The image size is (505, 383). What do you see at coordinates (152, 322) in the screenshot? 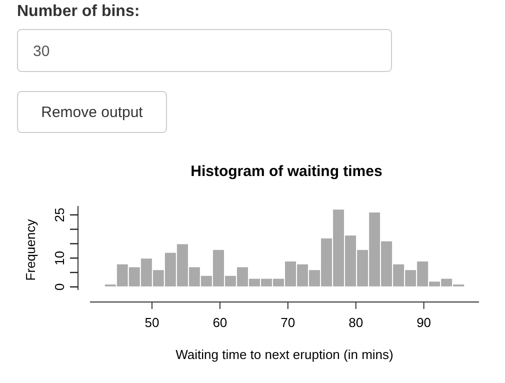
I see `x-tick-label: 50` at bounding box center [152, 322].